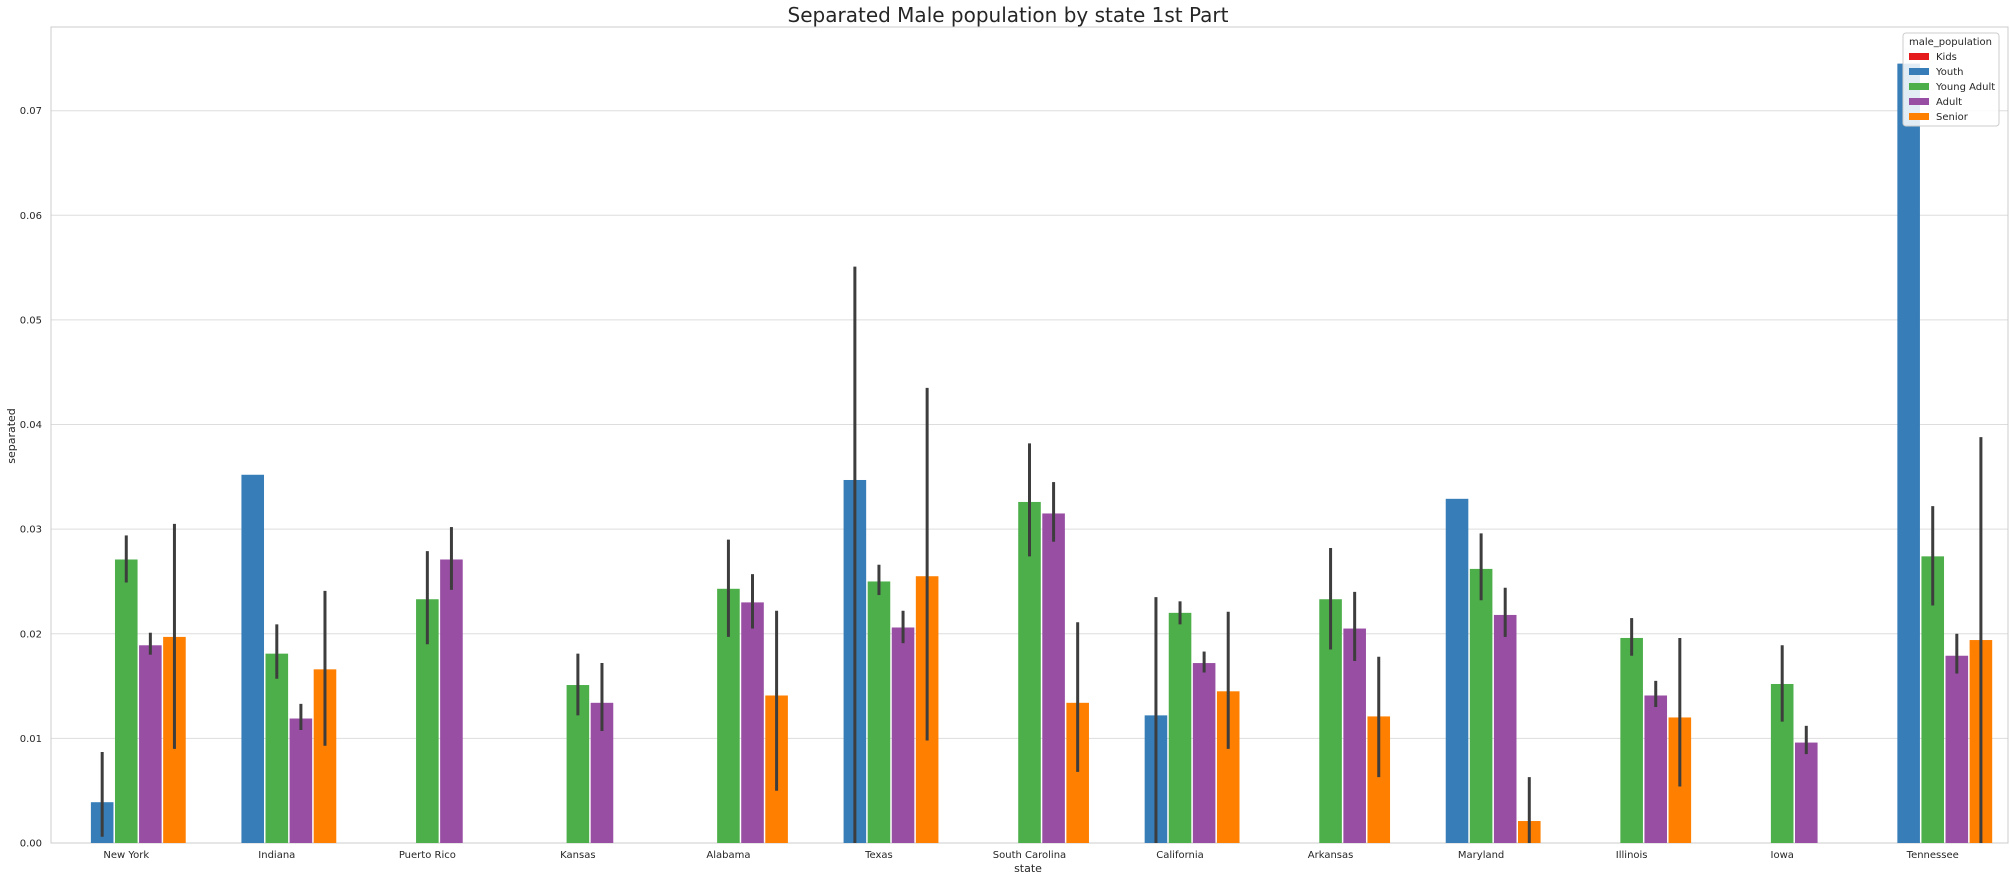 Image resolution: width=2010 pixels, height=885 pixels. What do you see at coordinates (31, 844) in the screenshot?
I see `y-tick-label: 0.00` at bounding box center [31, 844].